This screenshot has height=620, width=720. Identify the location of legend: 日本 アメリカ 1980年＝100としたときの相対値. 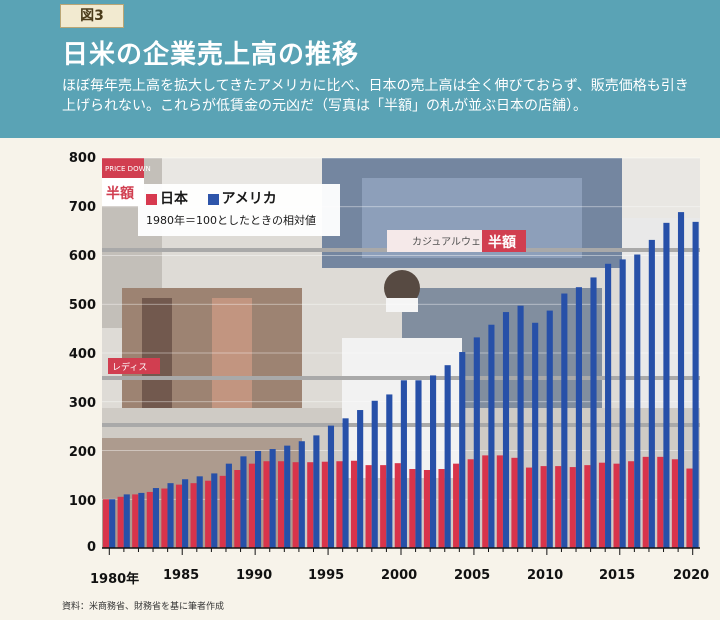
(239, 210).